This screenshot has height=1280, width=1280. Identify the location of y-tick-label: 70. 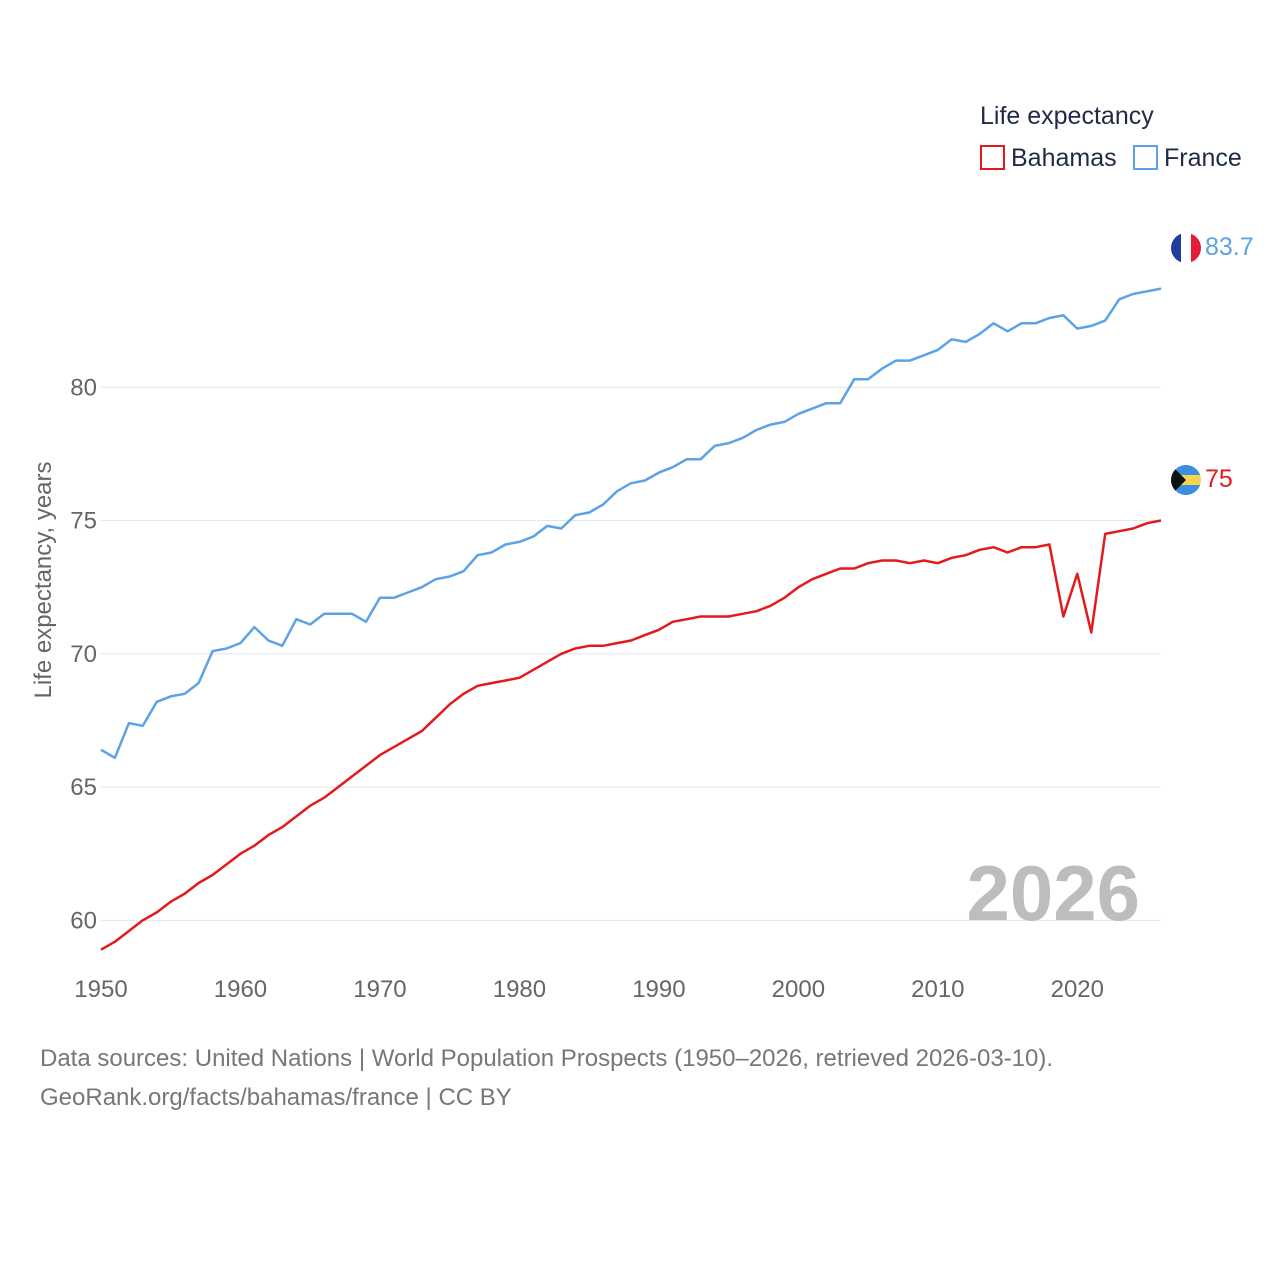
(83, 654).